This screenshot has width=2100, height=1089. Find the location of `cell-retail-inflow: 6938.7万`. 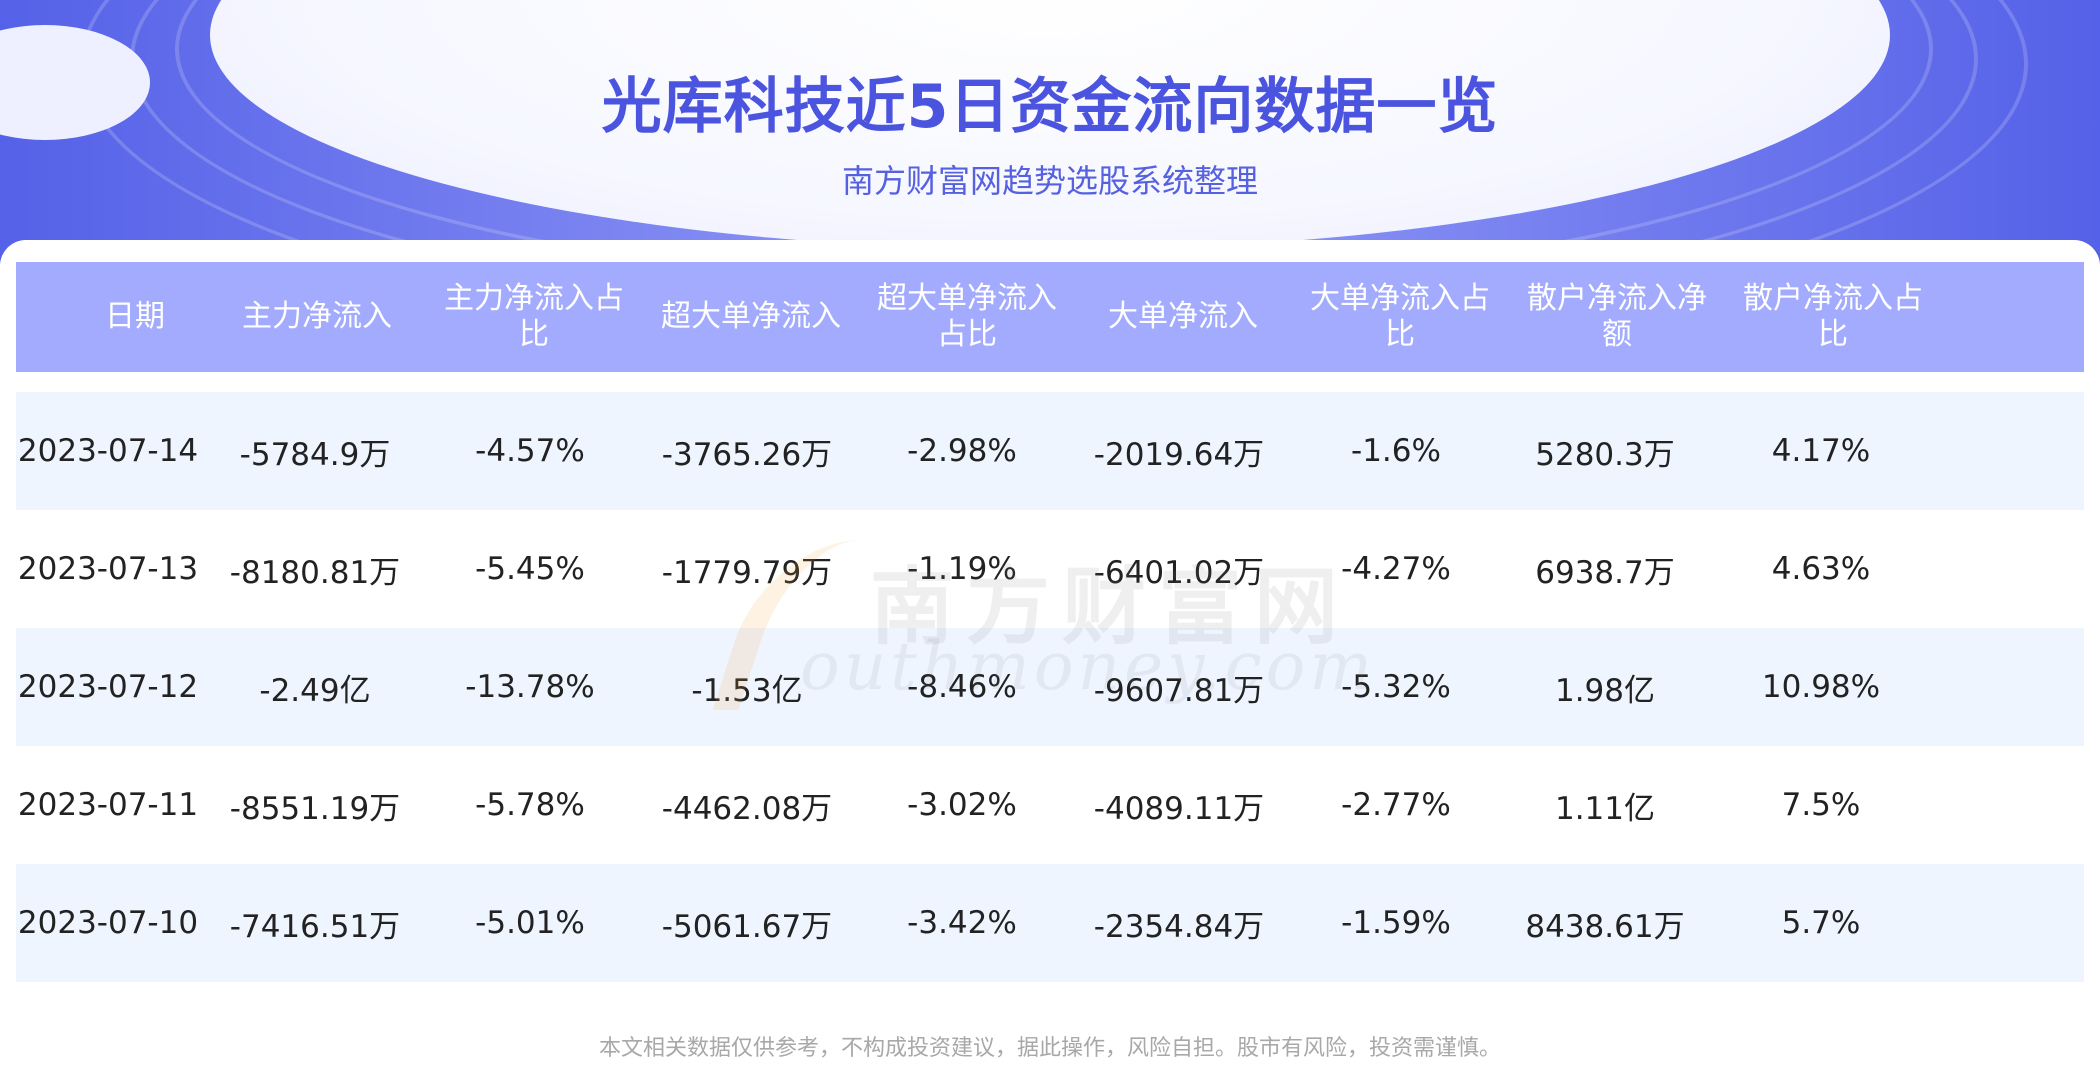

cell-retail-inflow: 6938.7万 is located at coordinates (1605, 572).